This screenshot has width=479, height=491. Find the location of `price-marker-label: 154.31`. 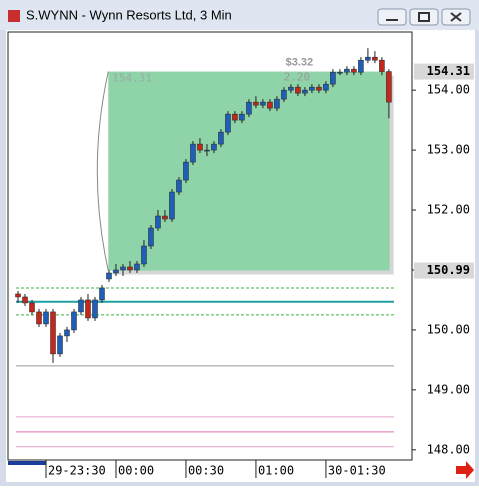

price-marker-label: 154.31 is located at coordinates (448, 71).